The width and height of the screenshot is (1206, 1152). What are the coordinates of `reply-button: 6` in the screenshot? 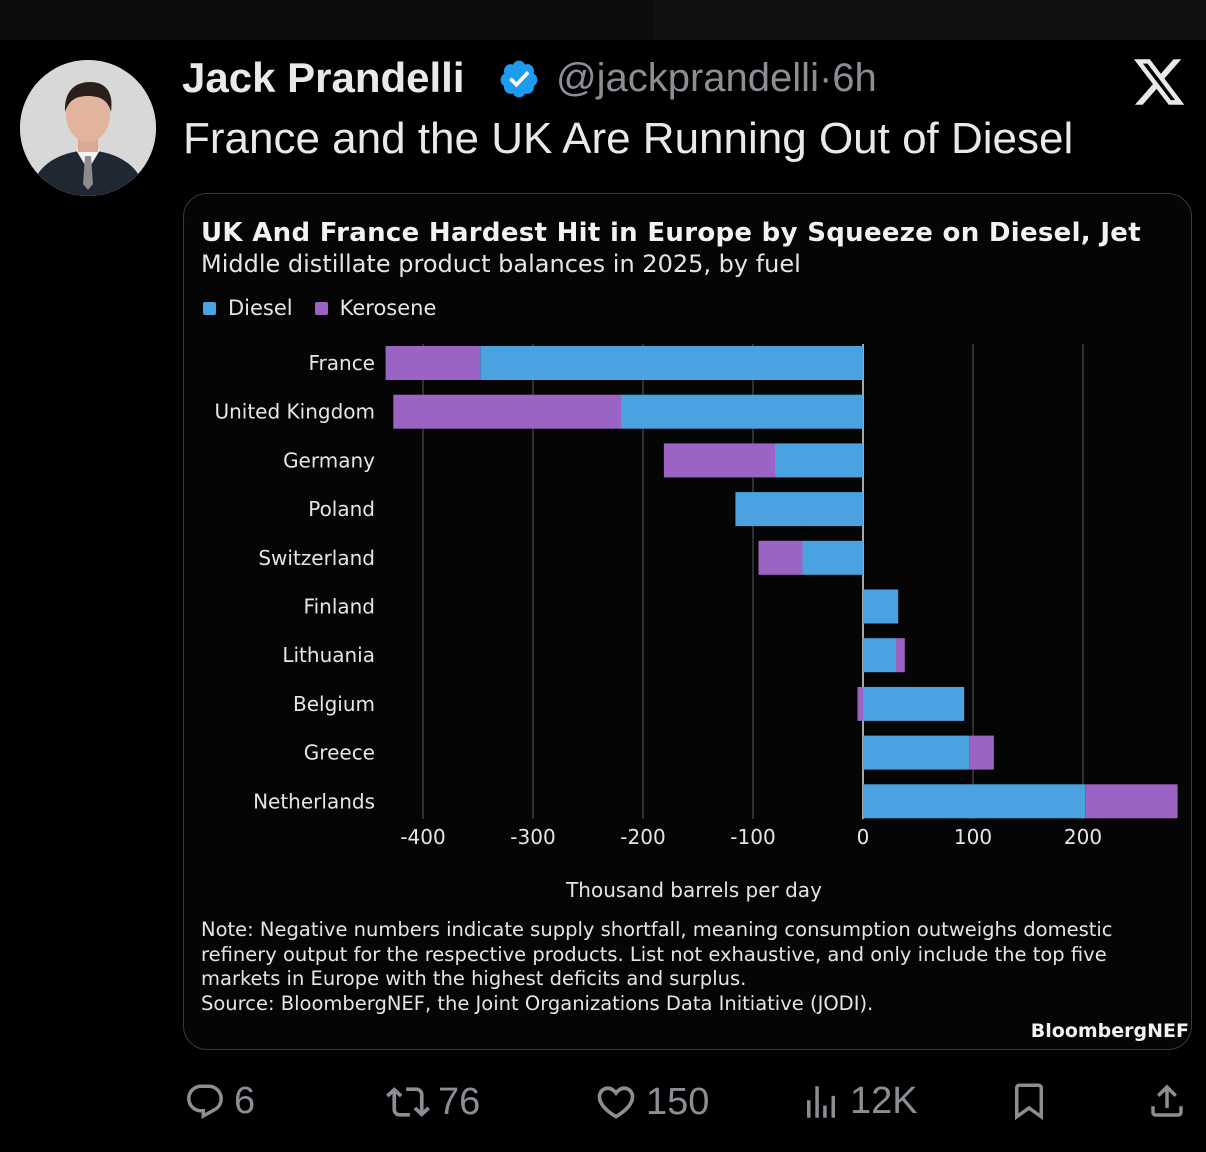 It's located at (219, 1101).